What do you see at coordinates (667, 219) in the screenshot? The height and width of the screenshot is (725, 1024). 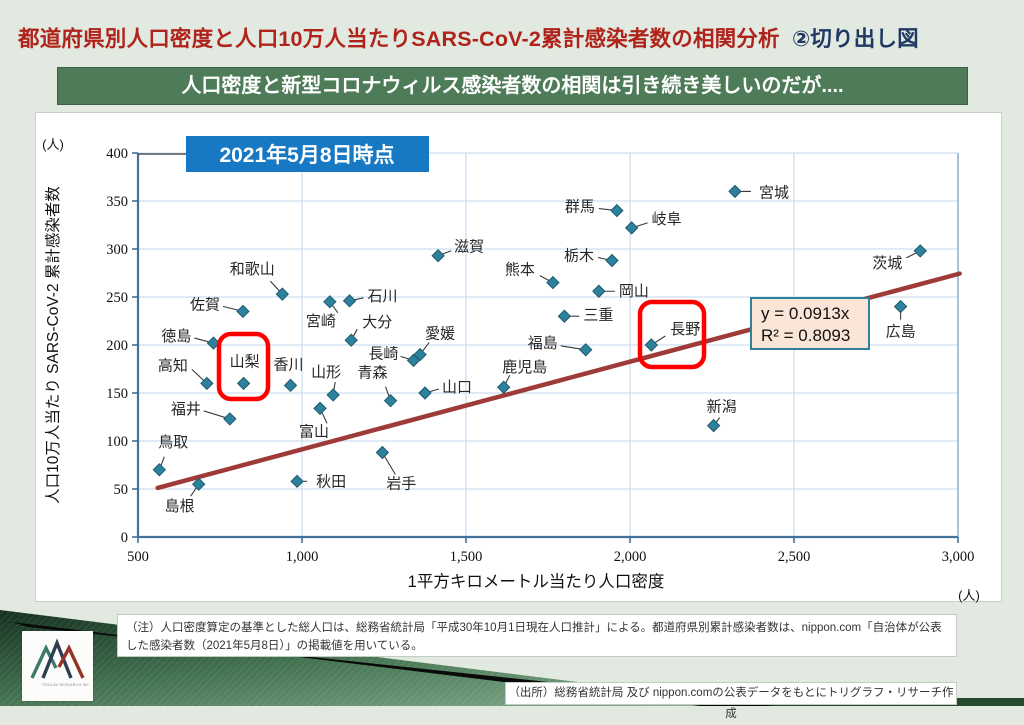 I see `point-label-岐阜: 岐阜` at bounding box center [667, 219].